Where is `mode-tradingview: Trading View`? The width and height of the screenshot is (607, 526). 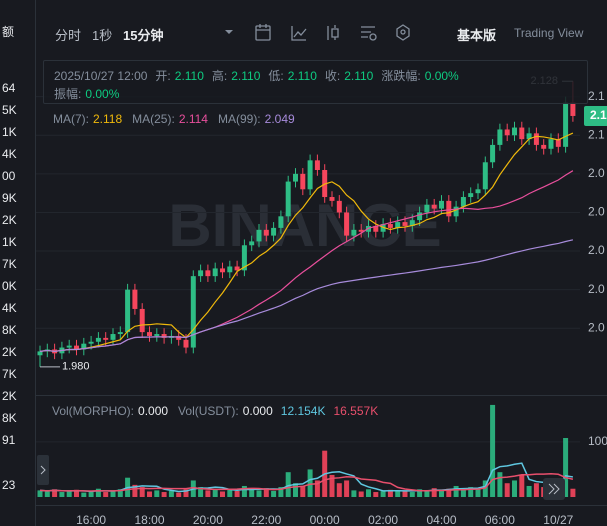 mode-tradingview: Trading View is located at coordinates (549, 33).